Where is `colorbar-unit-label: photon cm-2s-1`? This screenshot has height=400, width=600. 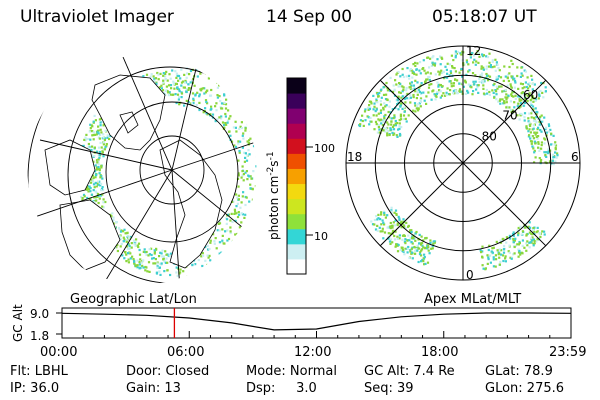
colorbar-unit-label: photon cm-2s-1 is located at coordinates (273, 195).